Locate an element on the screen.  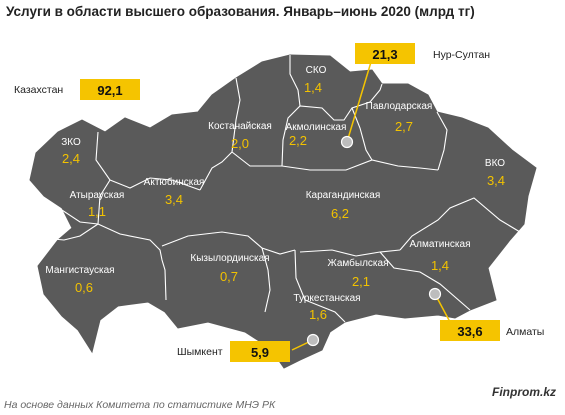
region-name-karaganda: Карагандинская is located at coordinates (343, 195).